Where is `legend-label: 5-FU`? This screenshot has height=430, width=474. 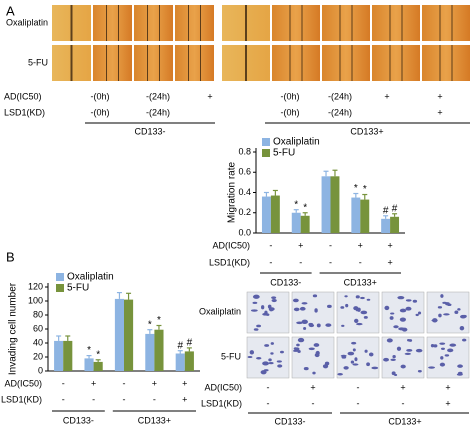
legend-label: 5-FU is located at coordinates (284, 153).